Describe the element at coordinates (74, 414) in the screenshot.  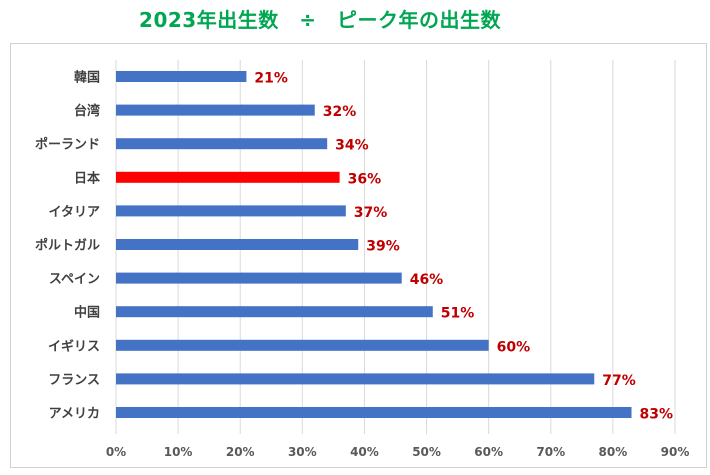
I see `category-label: アメリカ` at that location.